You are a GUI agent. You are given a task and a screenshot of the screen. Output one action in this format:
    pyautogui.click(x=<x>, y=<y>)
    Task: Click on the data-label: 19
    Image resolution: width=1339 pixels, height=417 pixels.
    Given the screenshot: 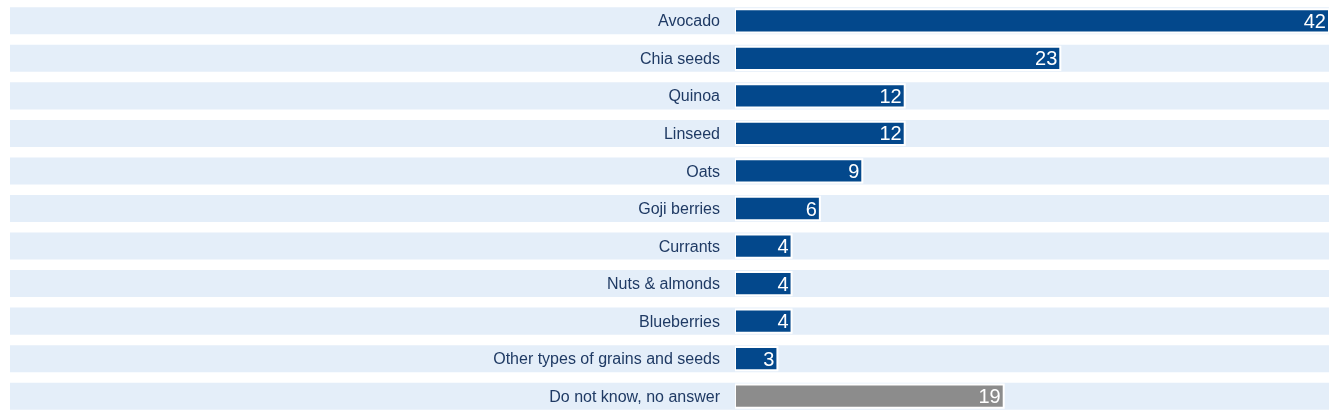 What is the action you would take?
    pyautogui.click(x=989, y=396)
    